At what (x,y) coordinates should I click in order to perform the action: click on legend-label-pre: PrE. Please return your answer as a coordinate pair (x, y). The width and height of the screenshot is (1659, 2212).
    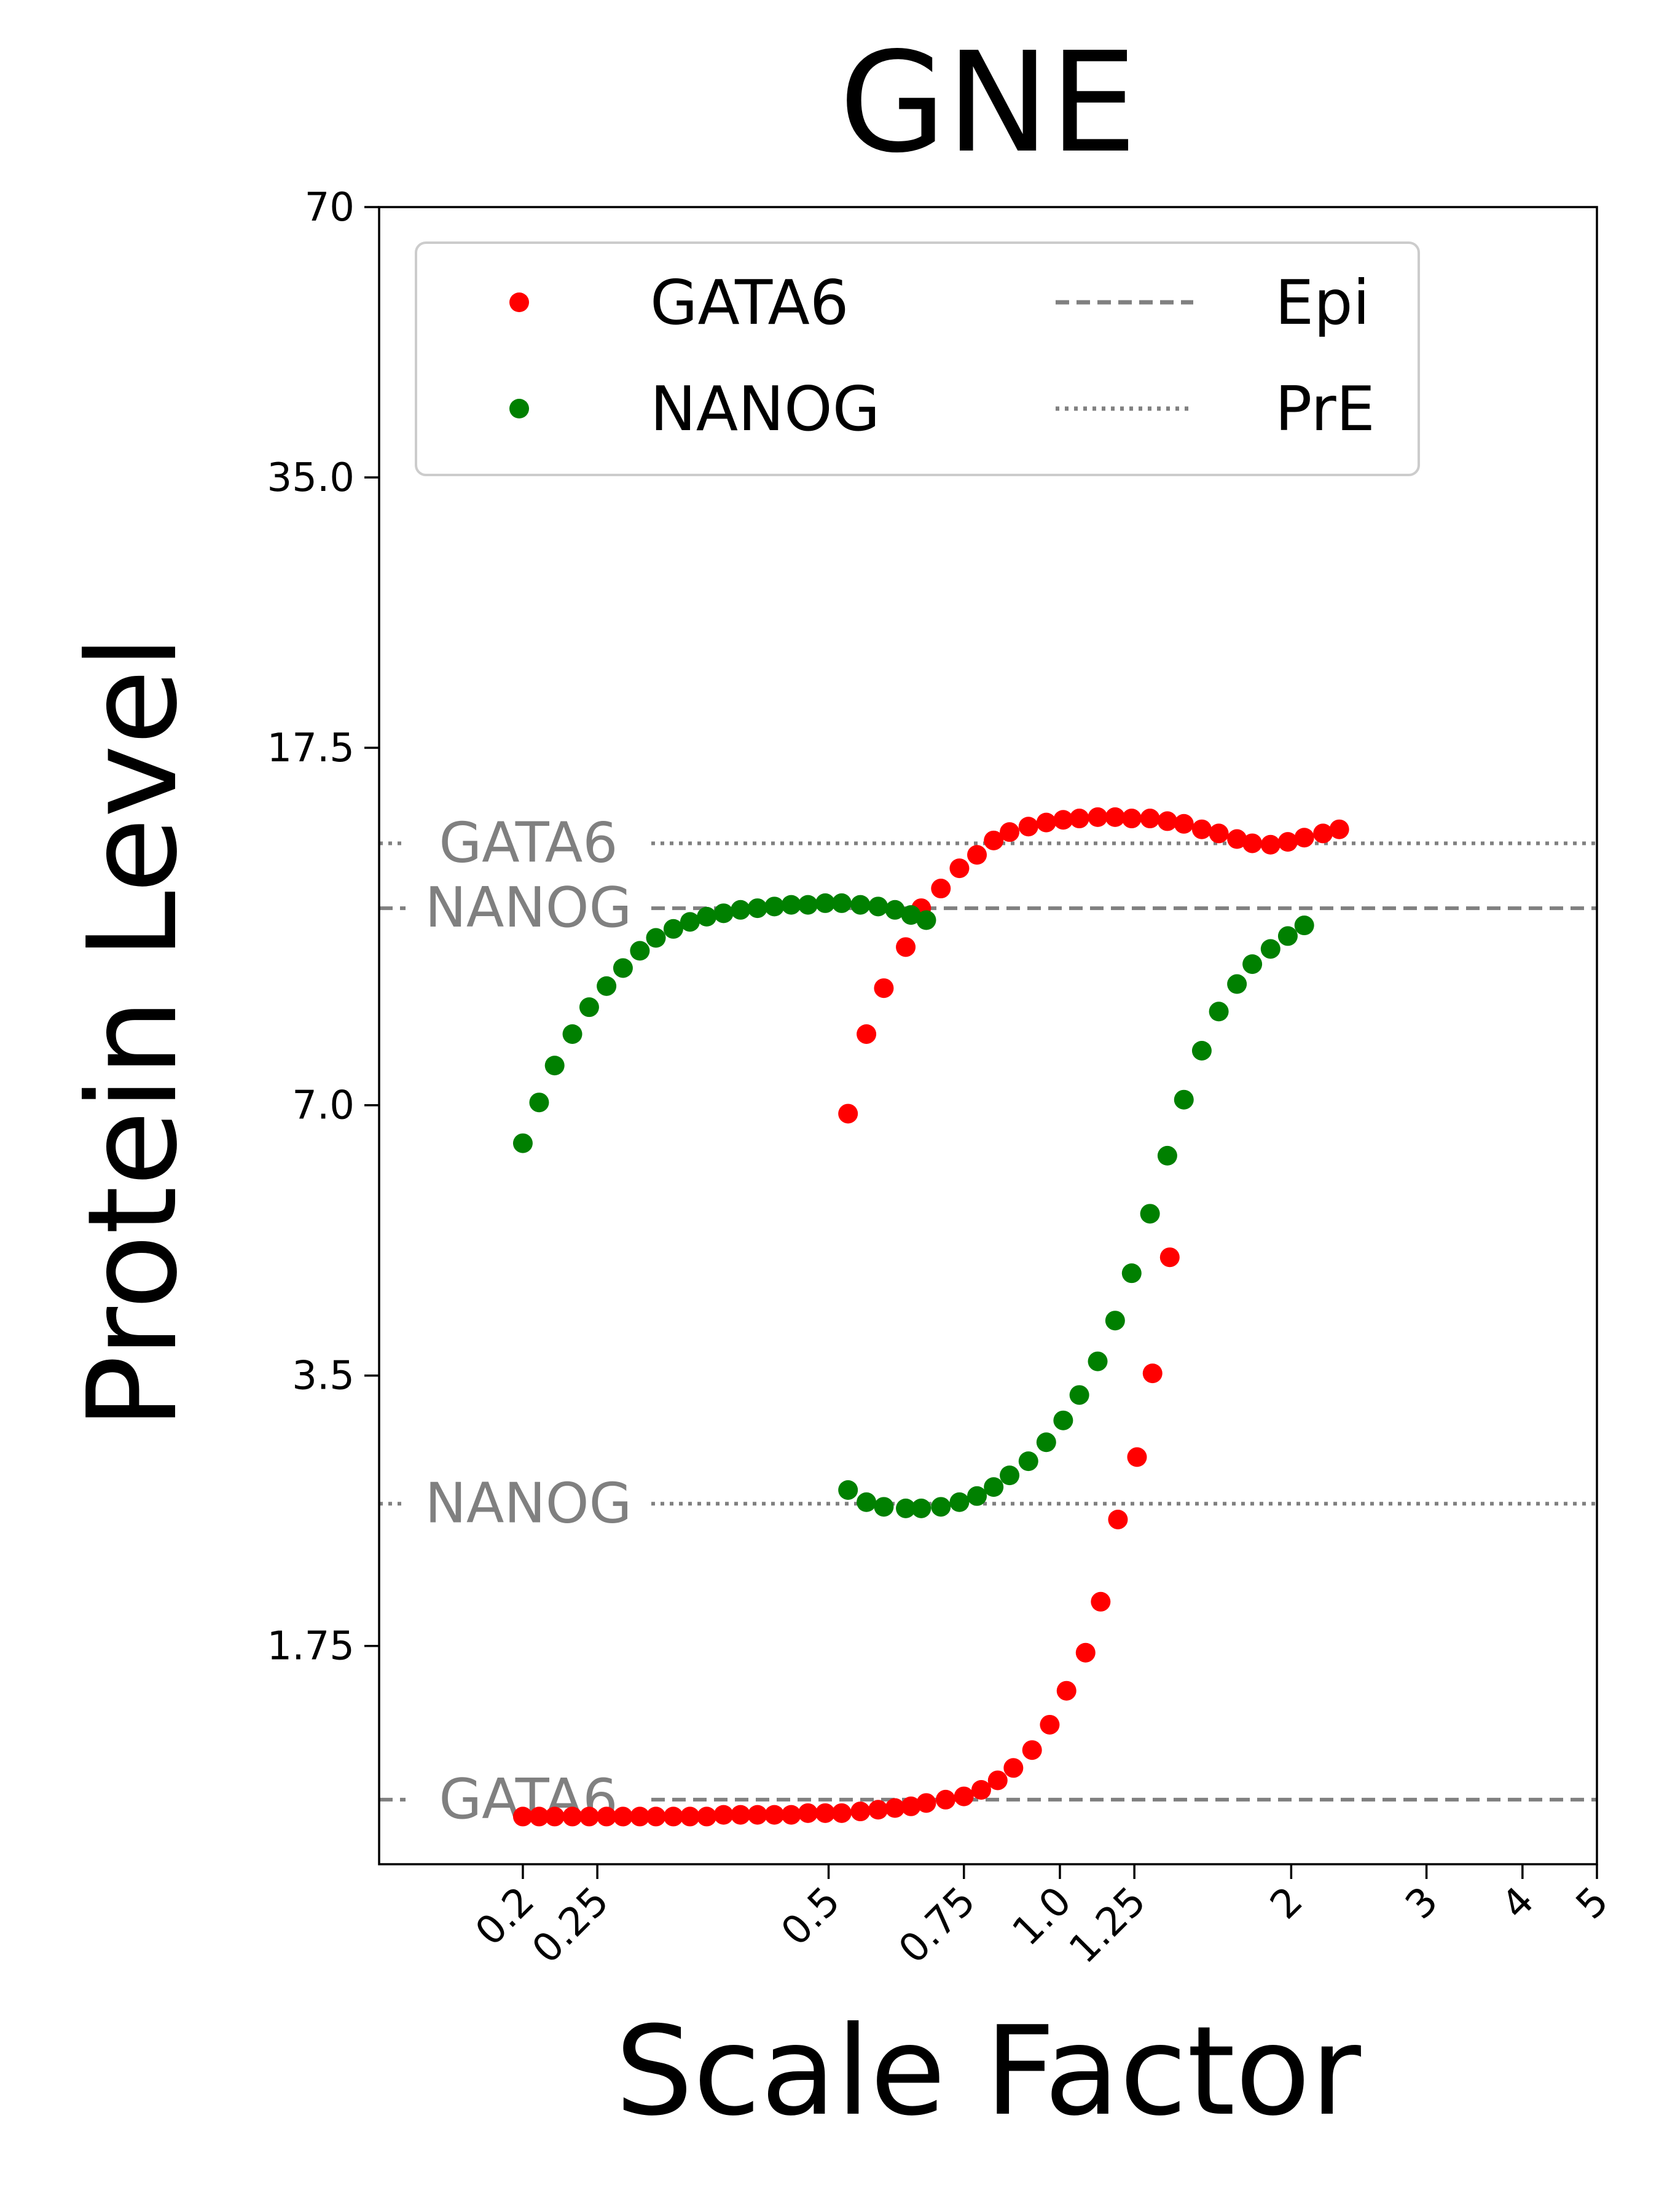
    Looking at the image, I should click on (1325, 409).